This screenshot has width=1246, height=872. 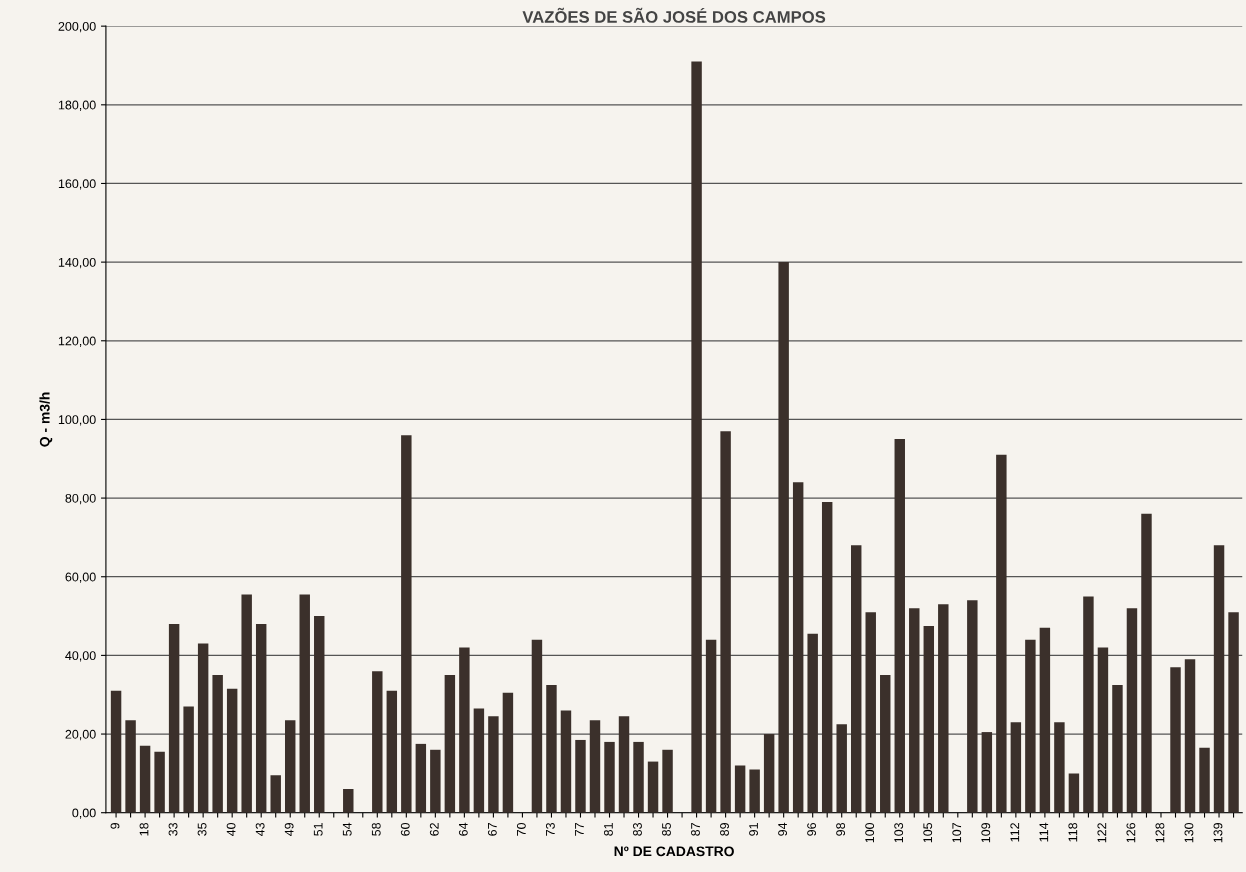 What do you see at coordinates (1218, 833) in the screenshot?
I see `x-tick-label: 139` at bounding box center [1218, 833].